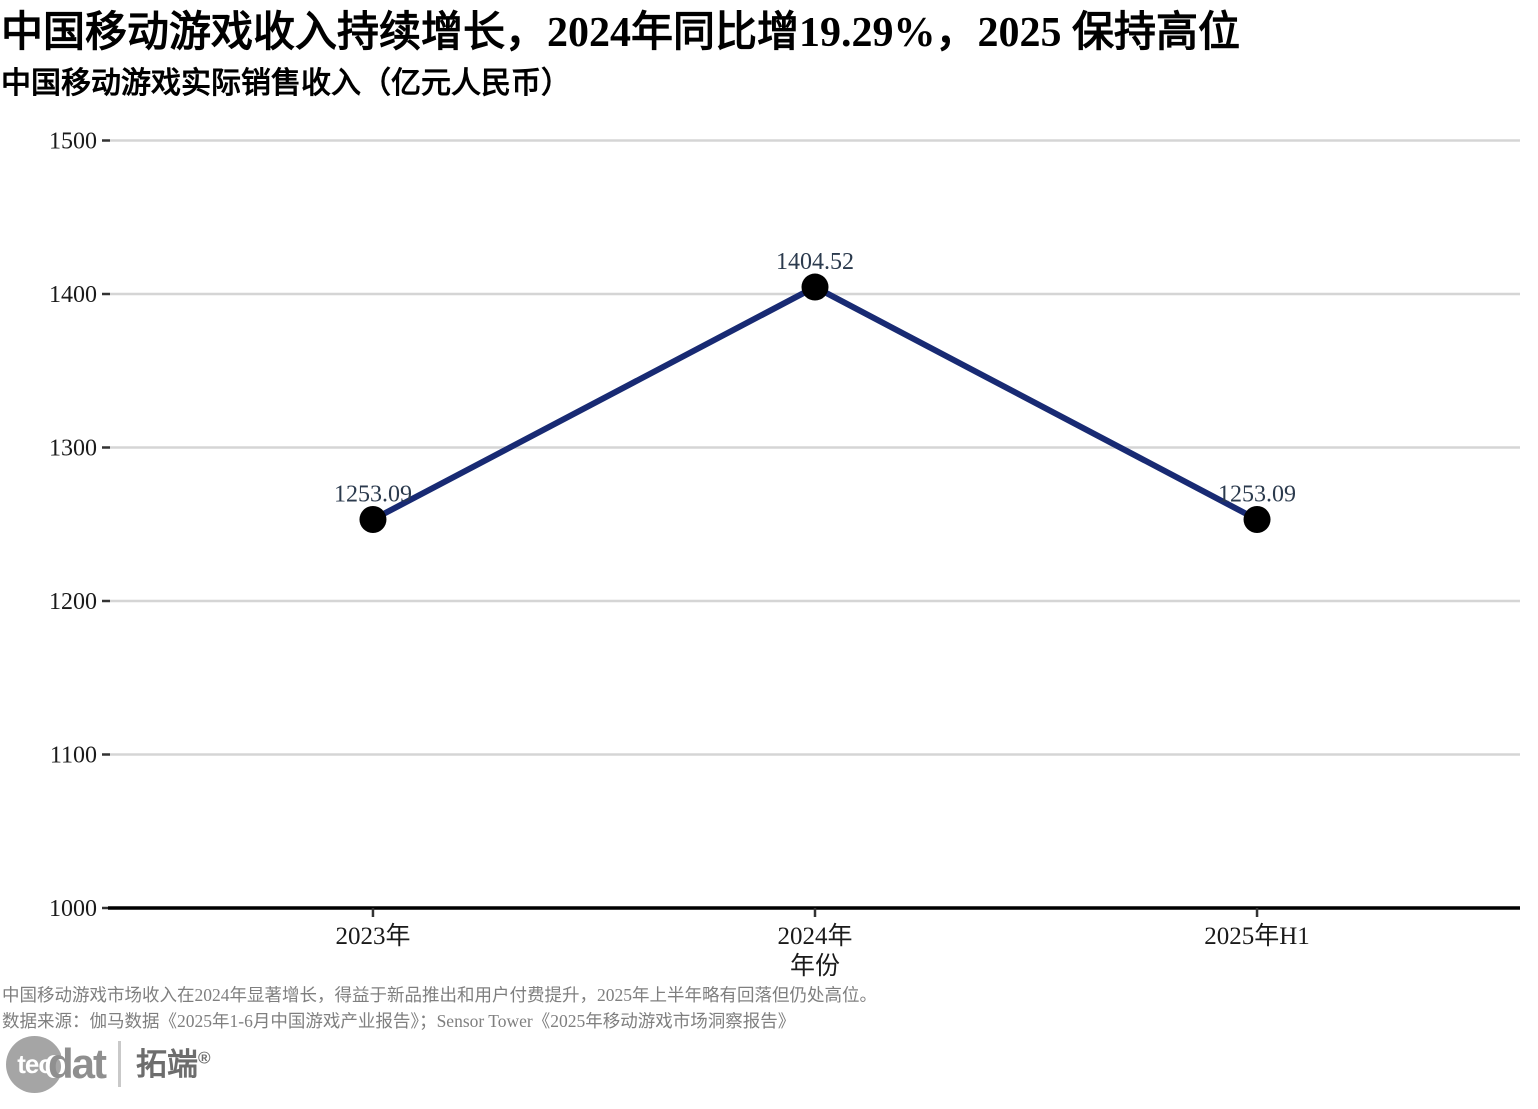  What do you see at coordinates (815, 262) in the screenshot?
I see `data-point-label: 1404.52` at bounding box center [815, 262].